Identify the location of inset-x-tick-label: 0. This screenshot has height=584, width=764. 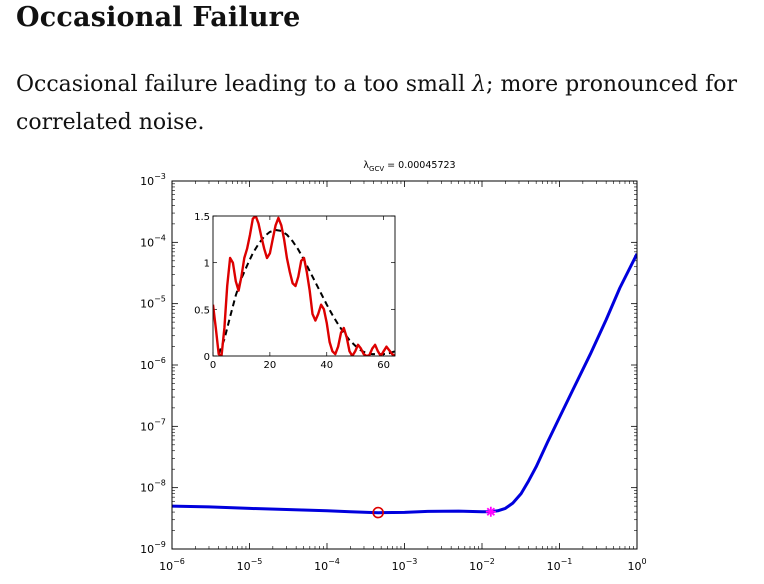
(213, 365).